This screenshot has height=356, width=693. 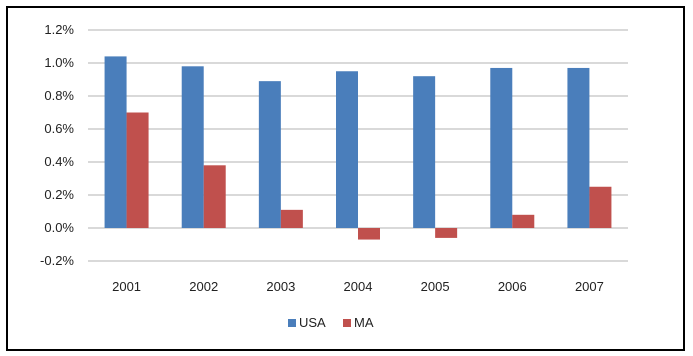 I want to click on legend-swatch-ma, so click(x=347, y=323).